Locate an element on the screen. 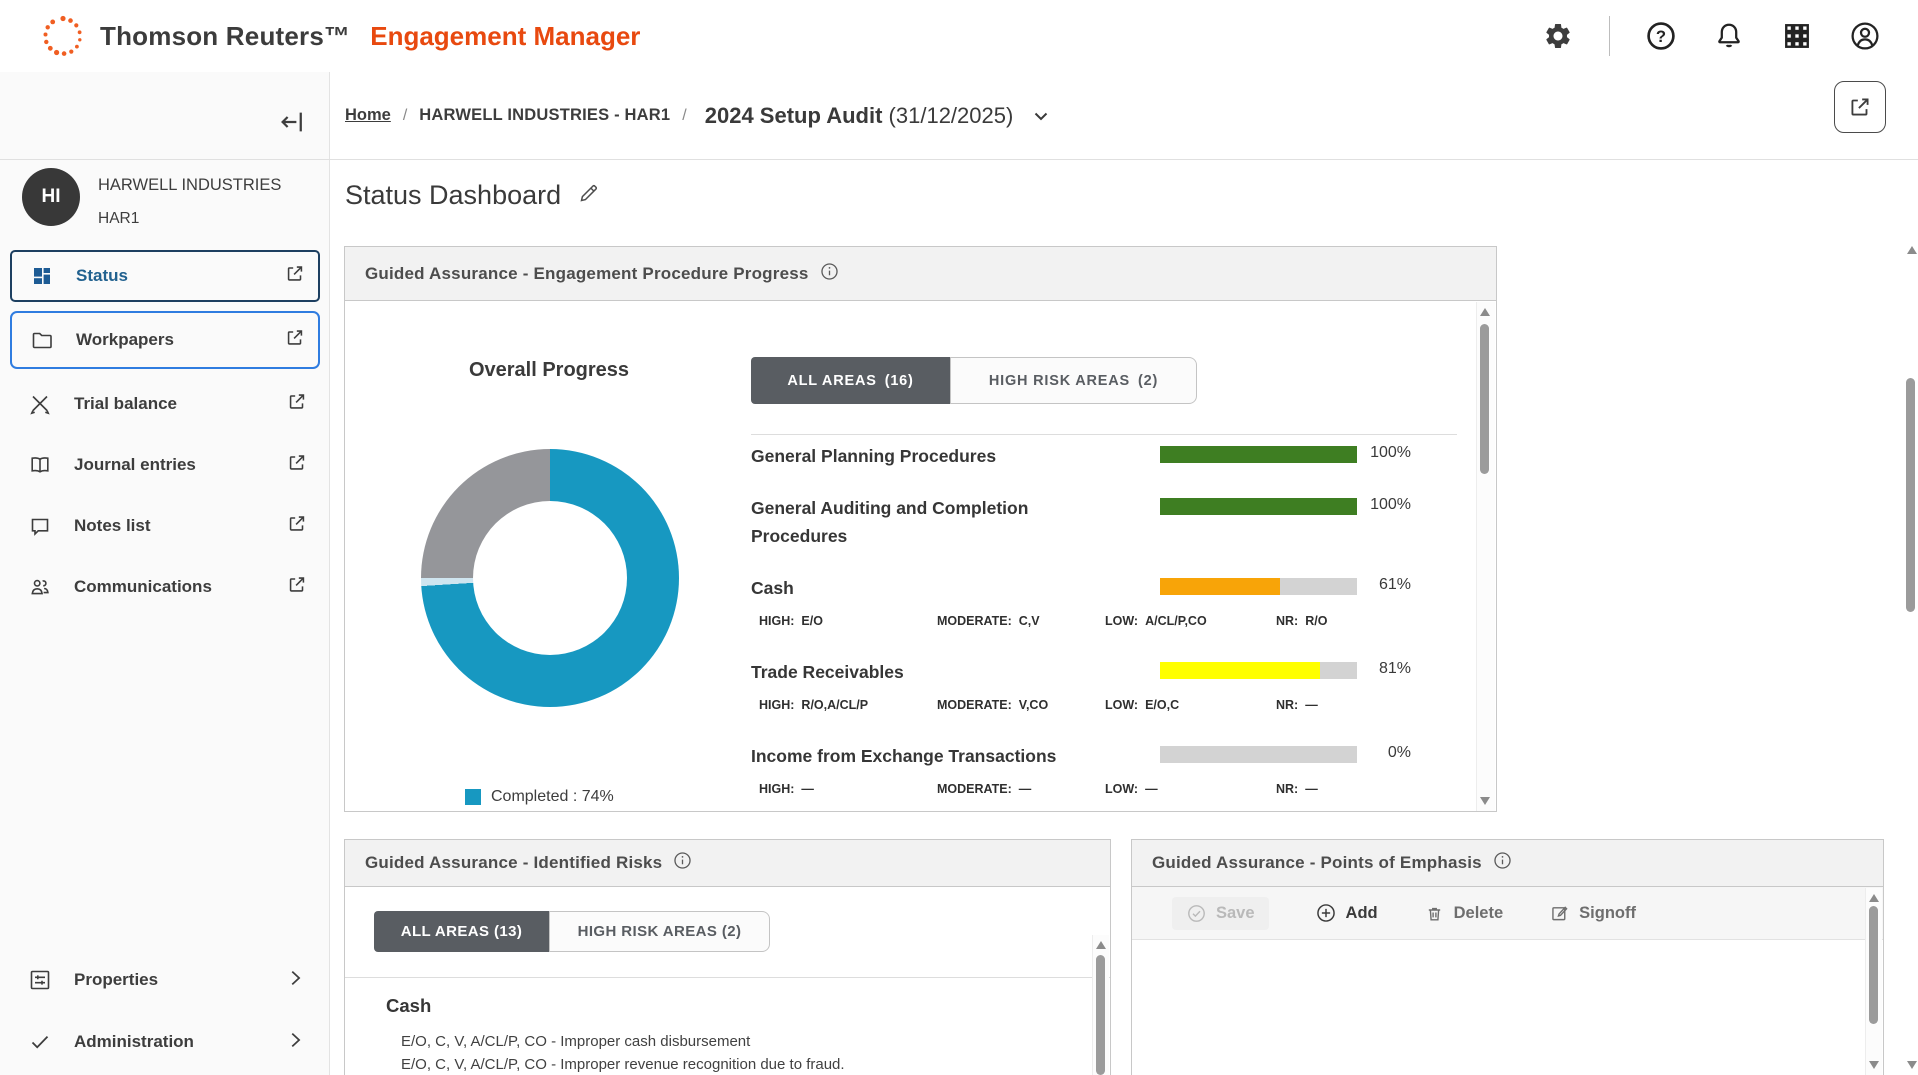 The height and width of the screenshot is (1075, 1918). delete-button: Delete is located at coordinates (1463, 913).